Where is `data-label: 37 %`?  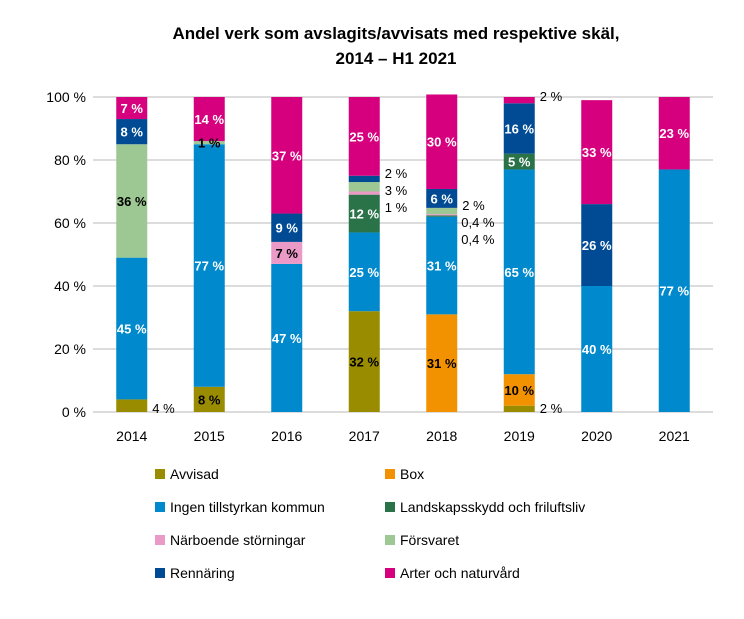 data-label: 37 % is located at coordinates (287, 155).